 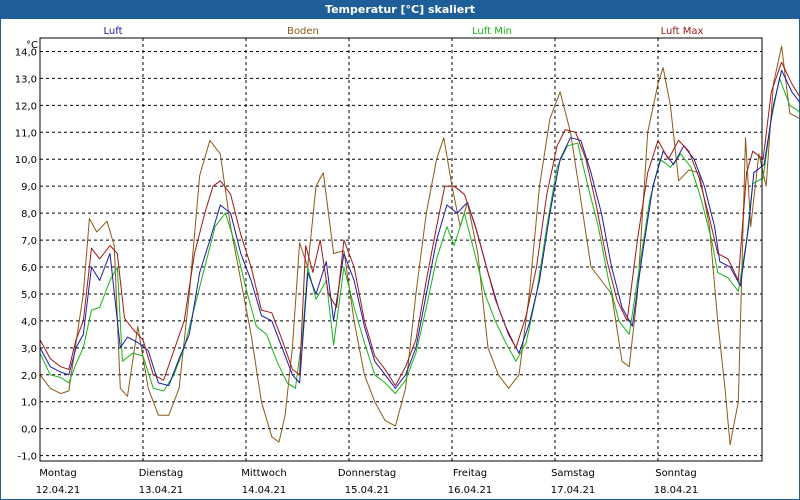 What do you see at coordinates (113, 31) in the screenshot?
I see `legend-luft: Luft` at bounding box center [113, 31].